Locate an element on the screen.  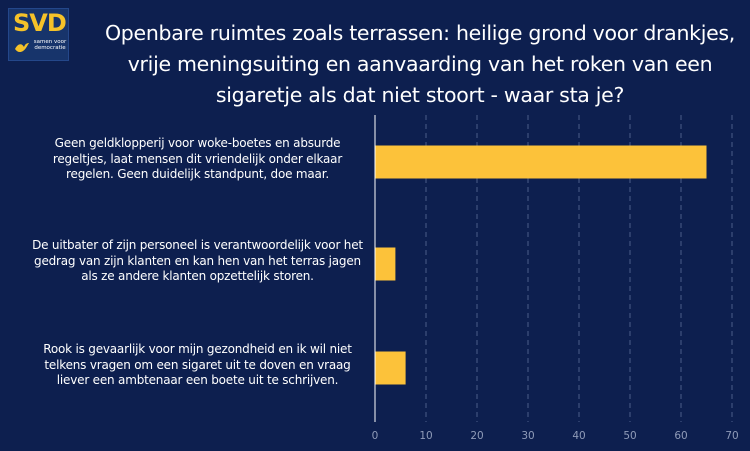
x-tick-label: 50 is located at coordinates (629, 436).